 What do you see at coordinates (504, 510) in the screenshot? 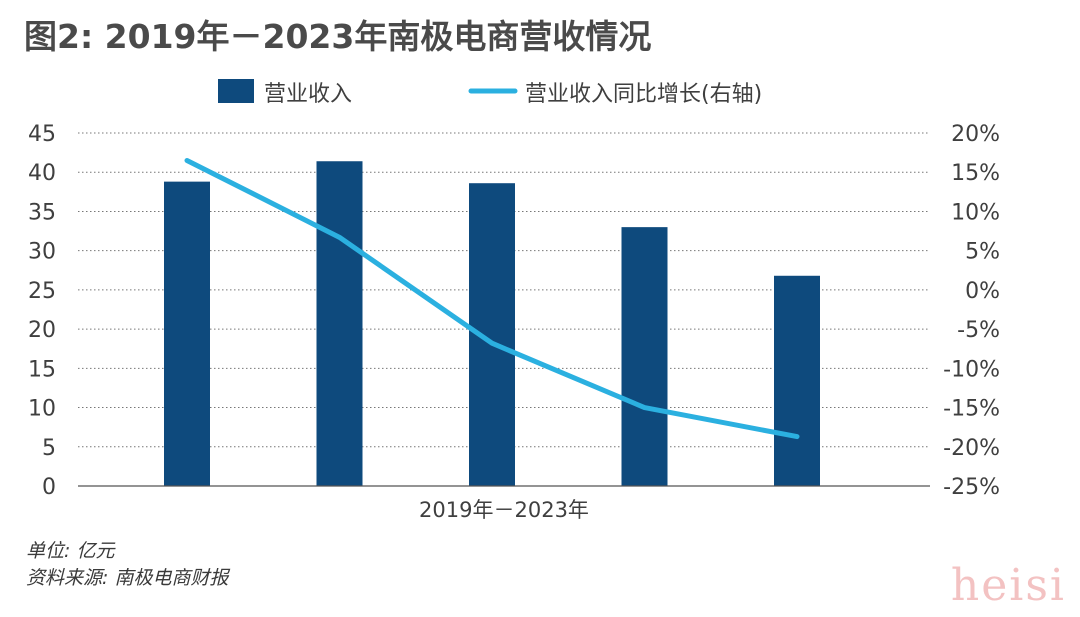
I see `x-axis-label: 2019年－2023年` at bounding box center [504, 510].